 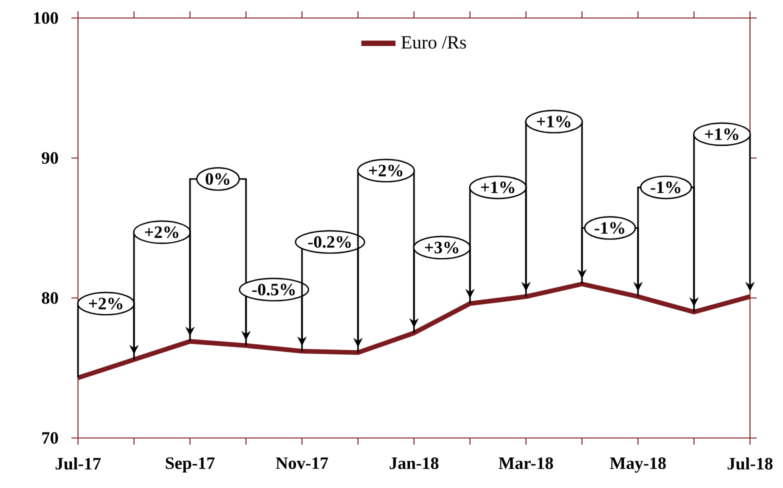 I want to click on annotation: 0%, so click(x=218, y=179).